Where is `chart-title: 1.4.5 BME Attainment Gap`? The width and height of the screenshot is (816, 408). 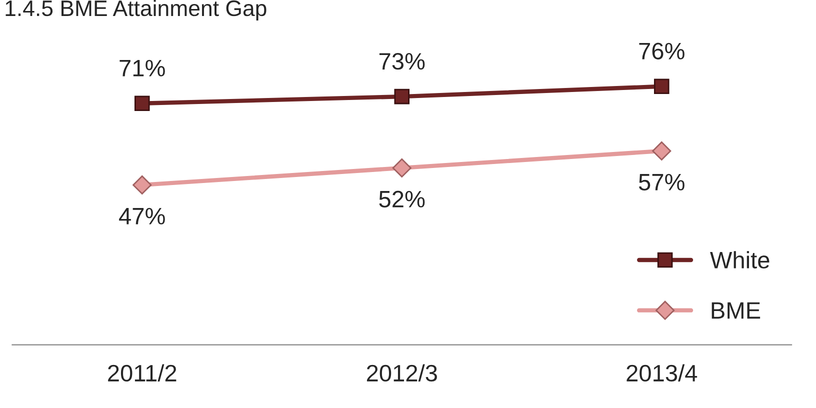 chart-title: 1.4.5 BME Attainment Gap is located at coordinates (136, 10).